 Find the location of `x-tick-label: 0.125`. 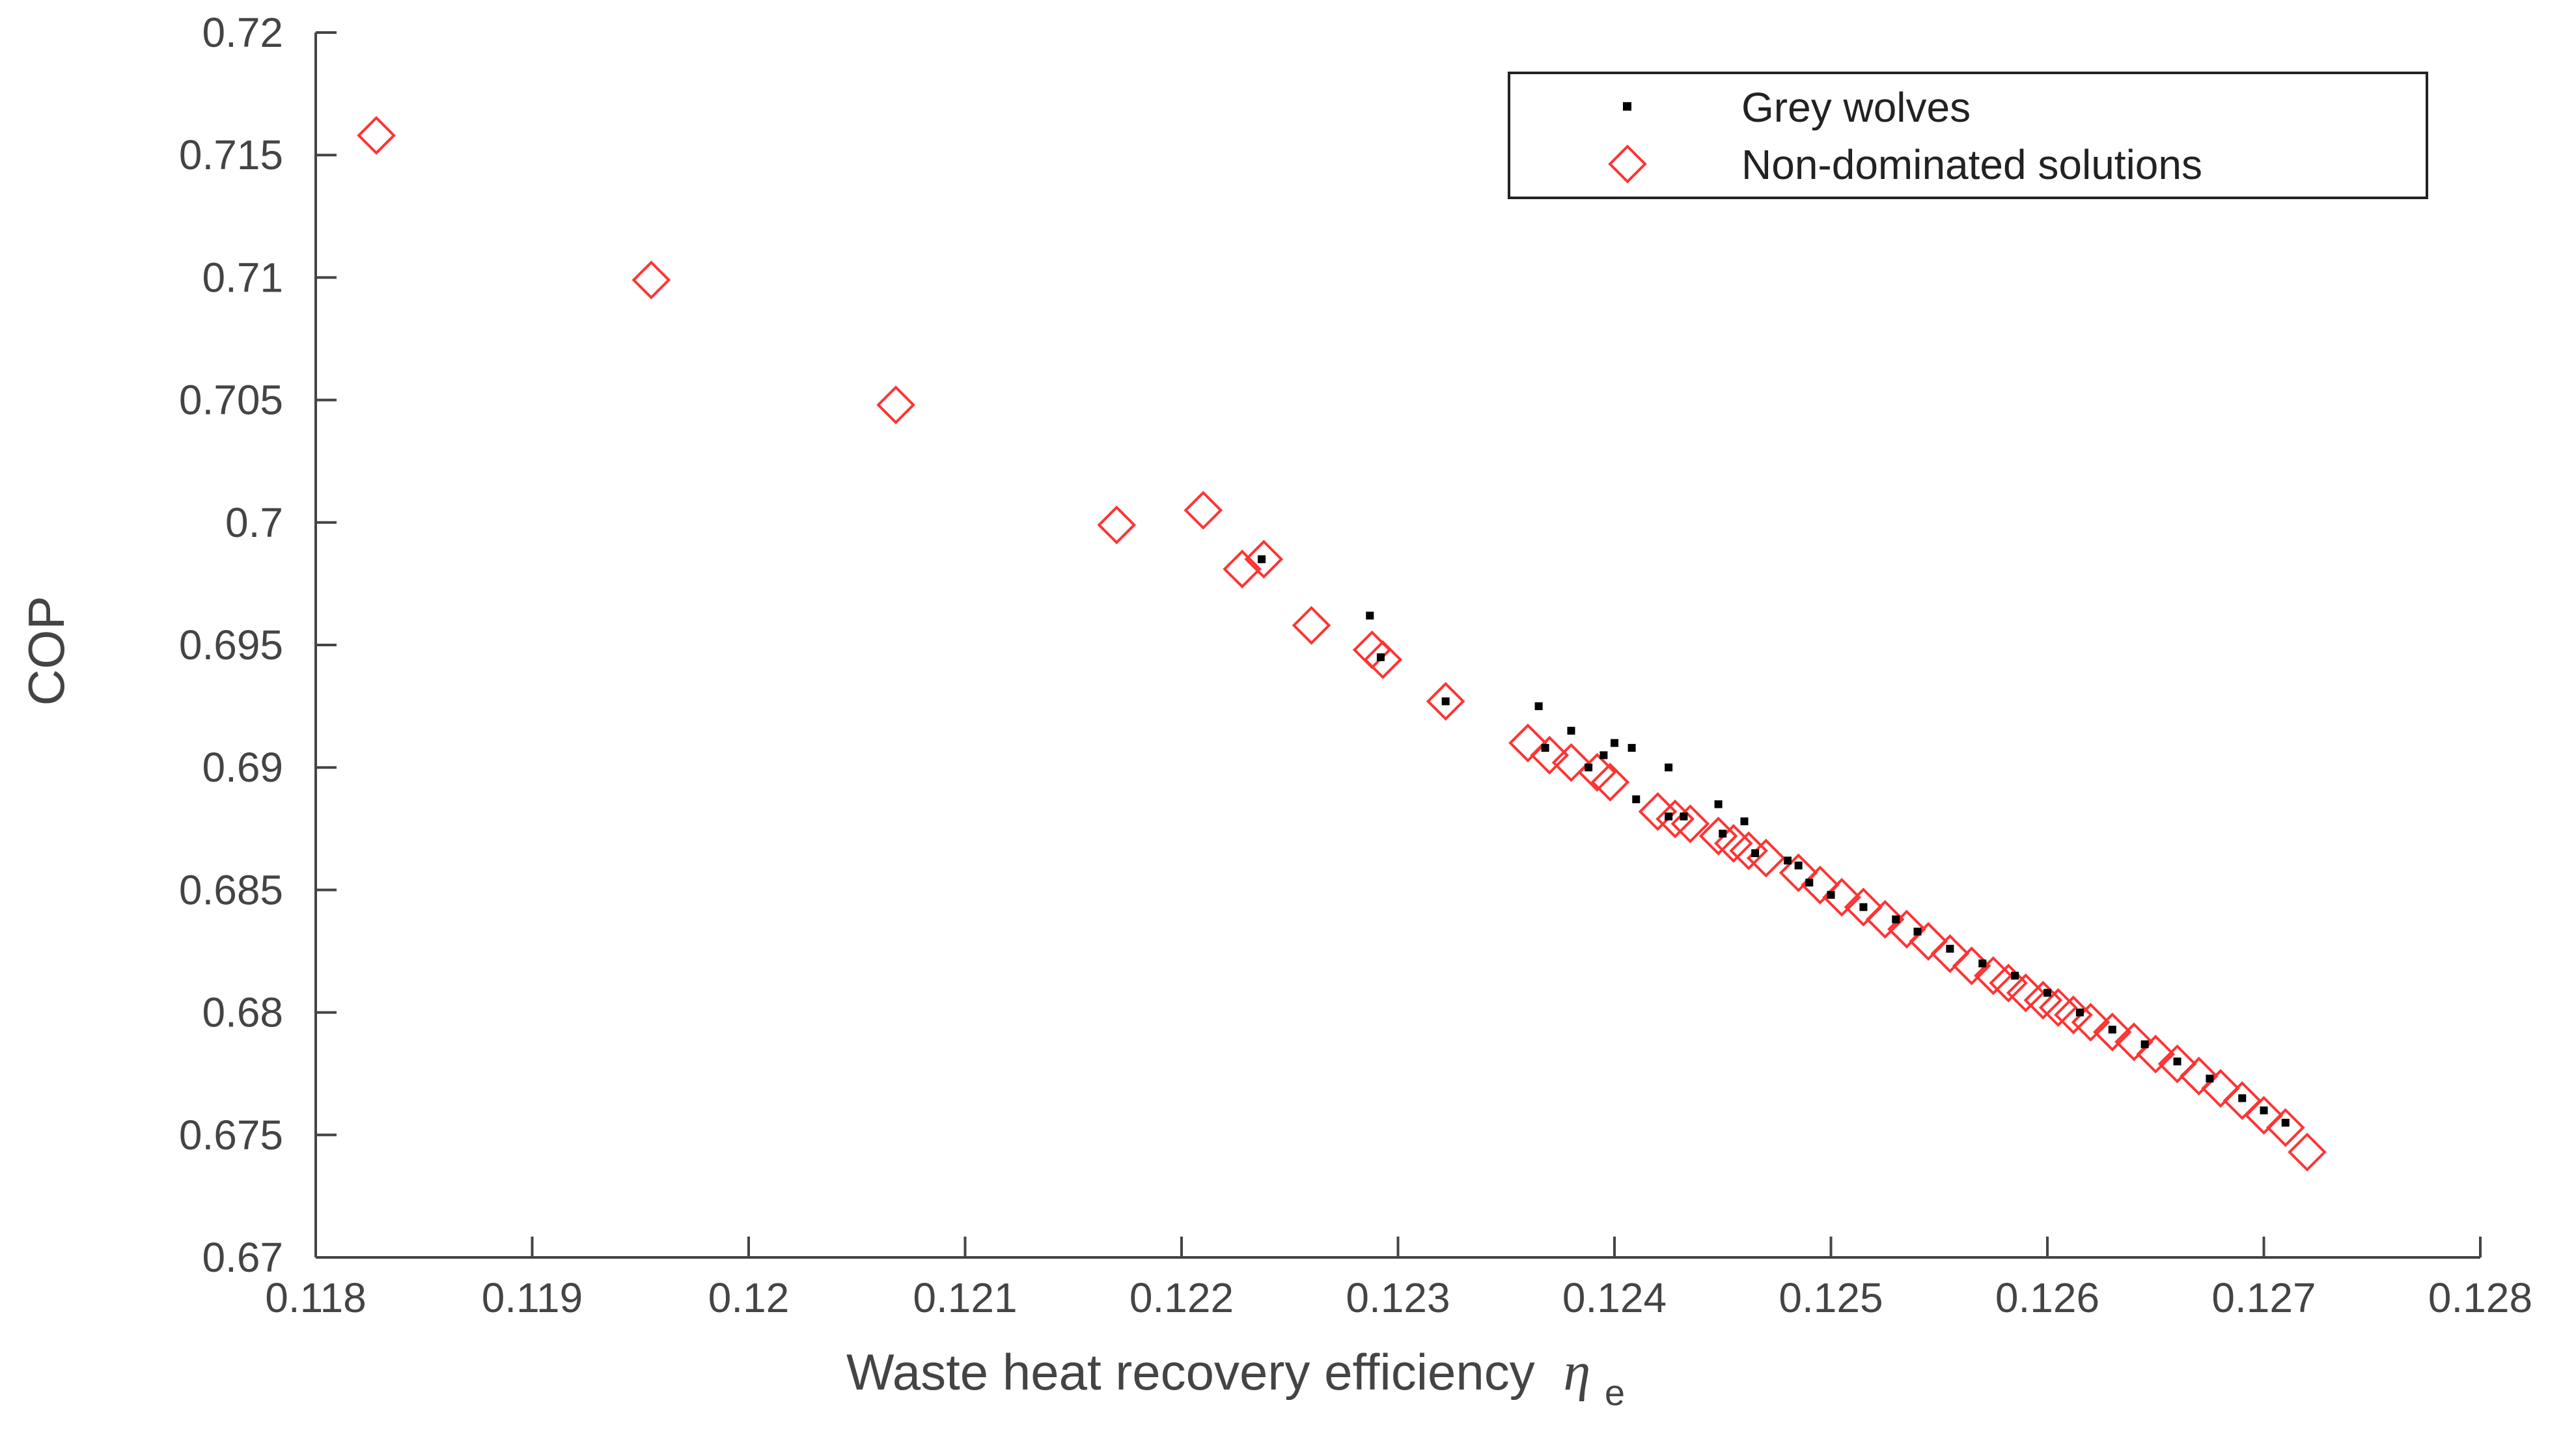

x-tick-label: 0.125 is located at coordinates (1831, 1298).